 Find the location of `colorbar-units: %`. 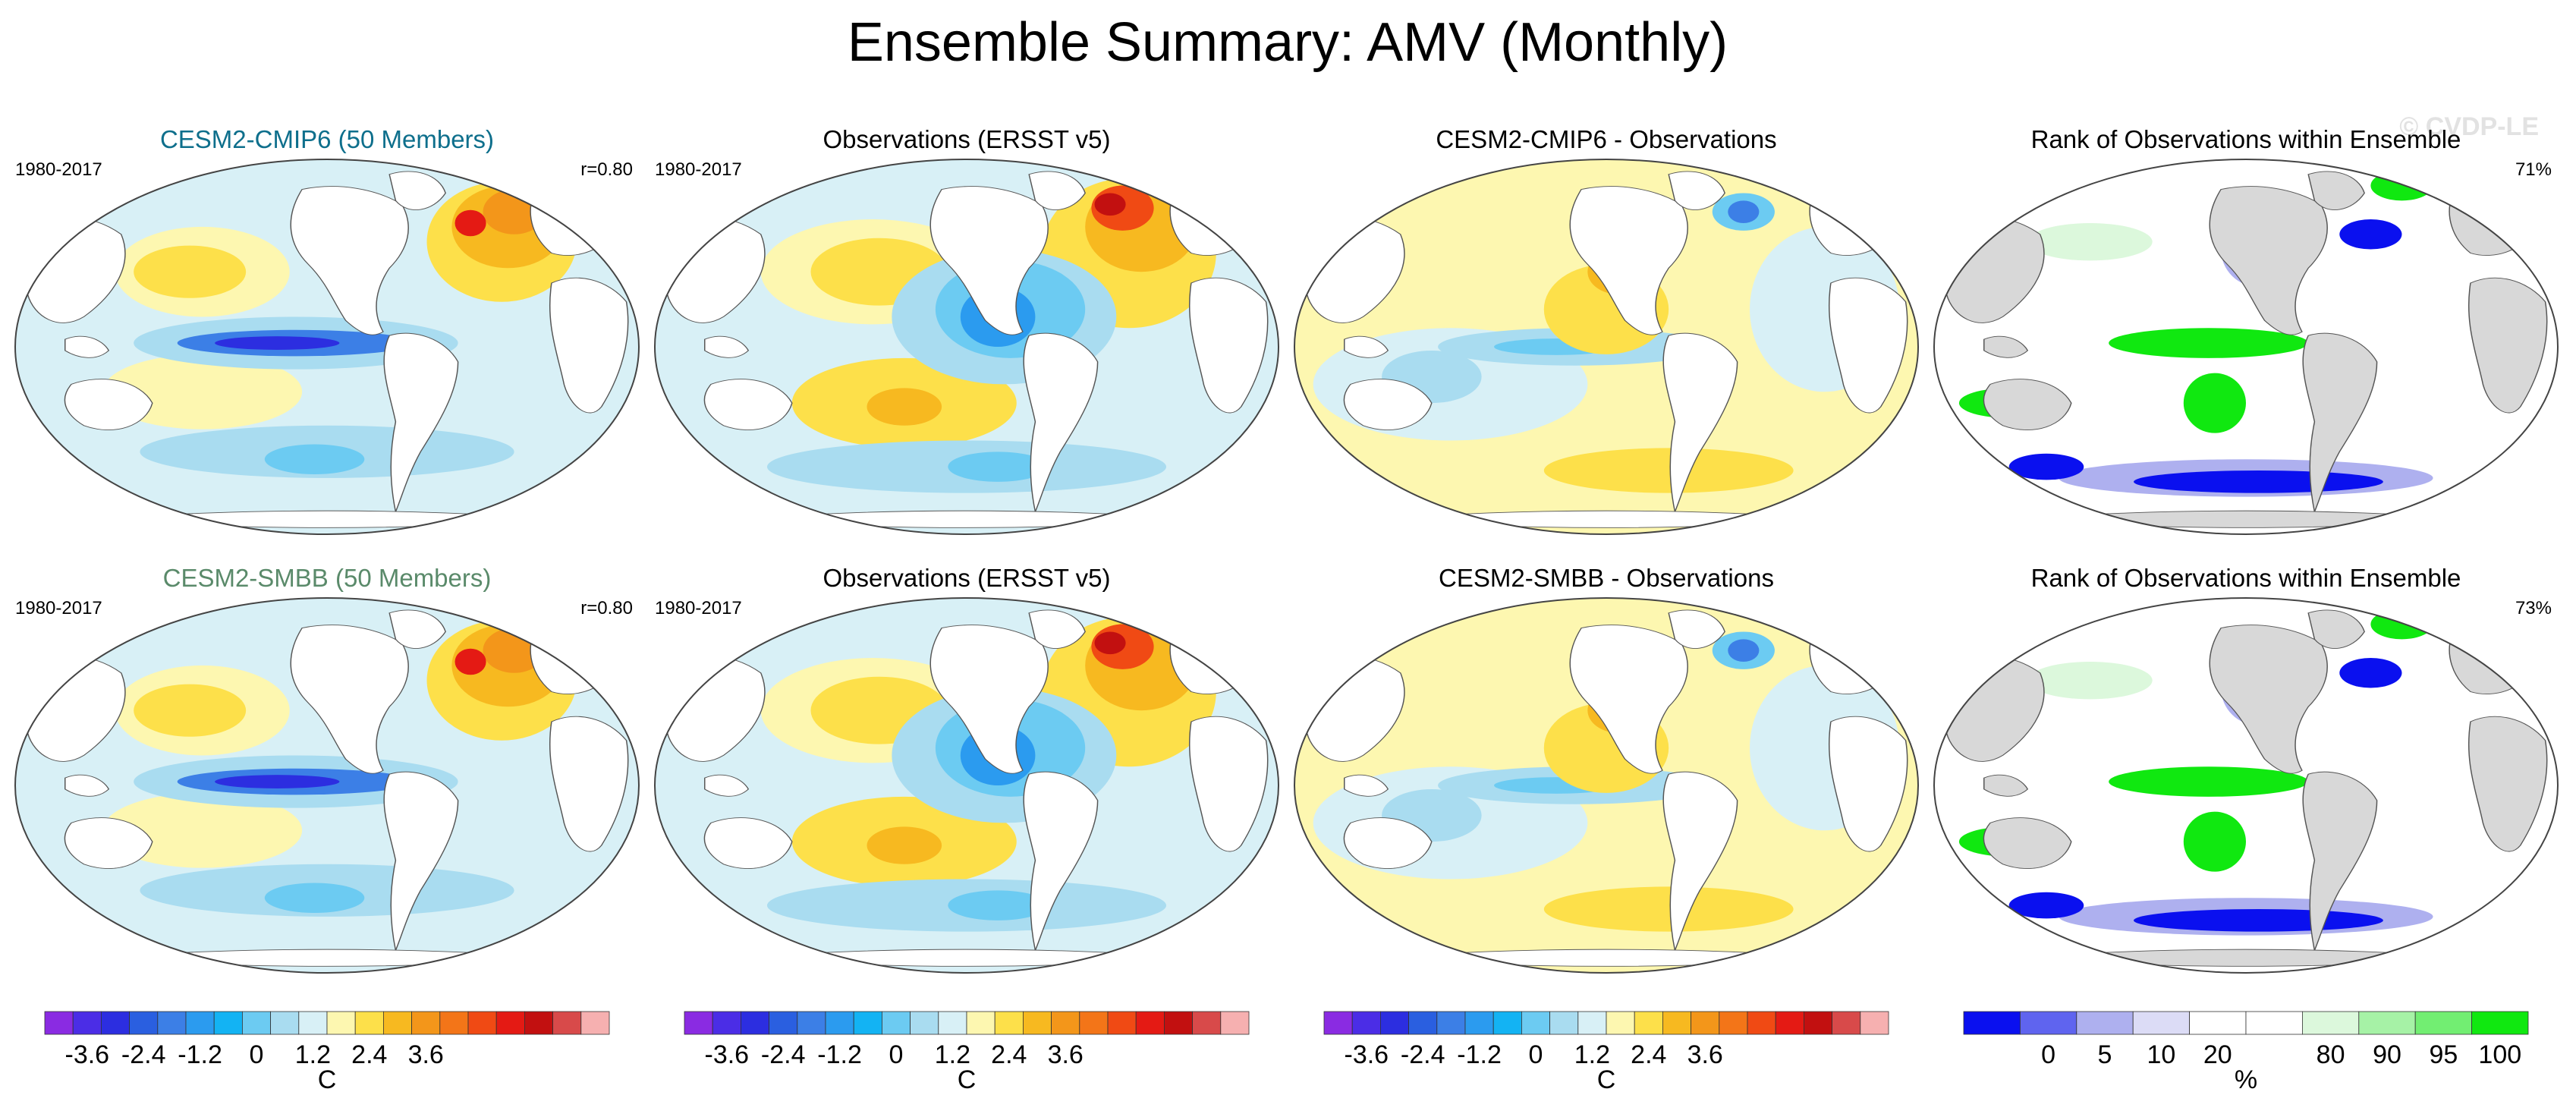

colorbar-units: % is located at coordinates (2246, 1079).